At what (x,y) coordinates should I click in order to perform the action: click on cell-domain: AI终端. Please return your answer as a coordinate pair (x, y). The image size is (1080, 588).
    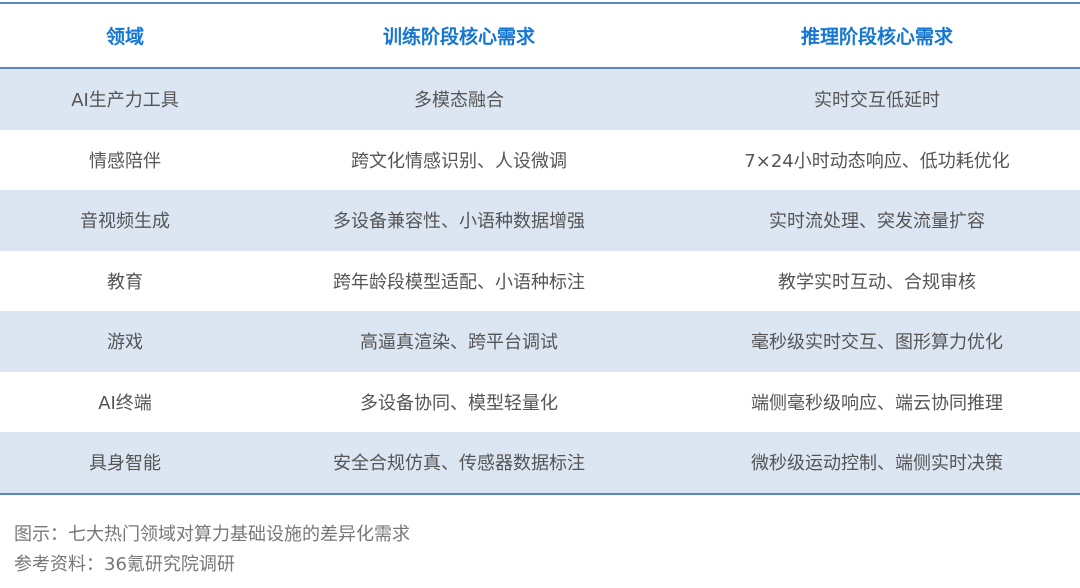
    Looking at the image, I should click on (125, 403).